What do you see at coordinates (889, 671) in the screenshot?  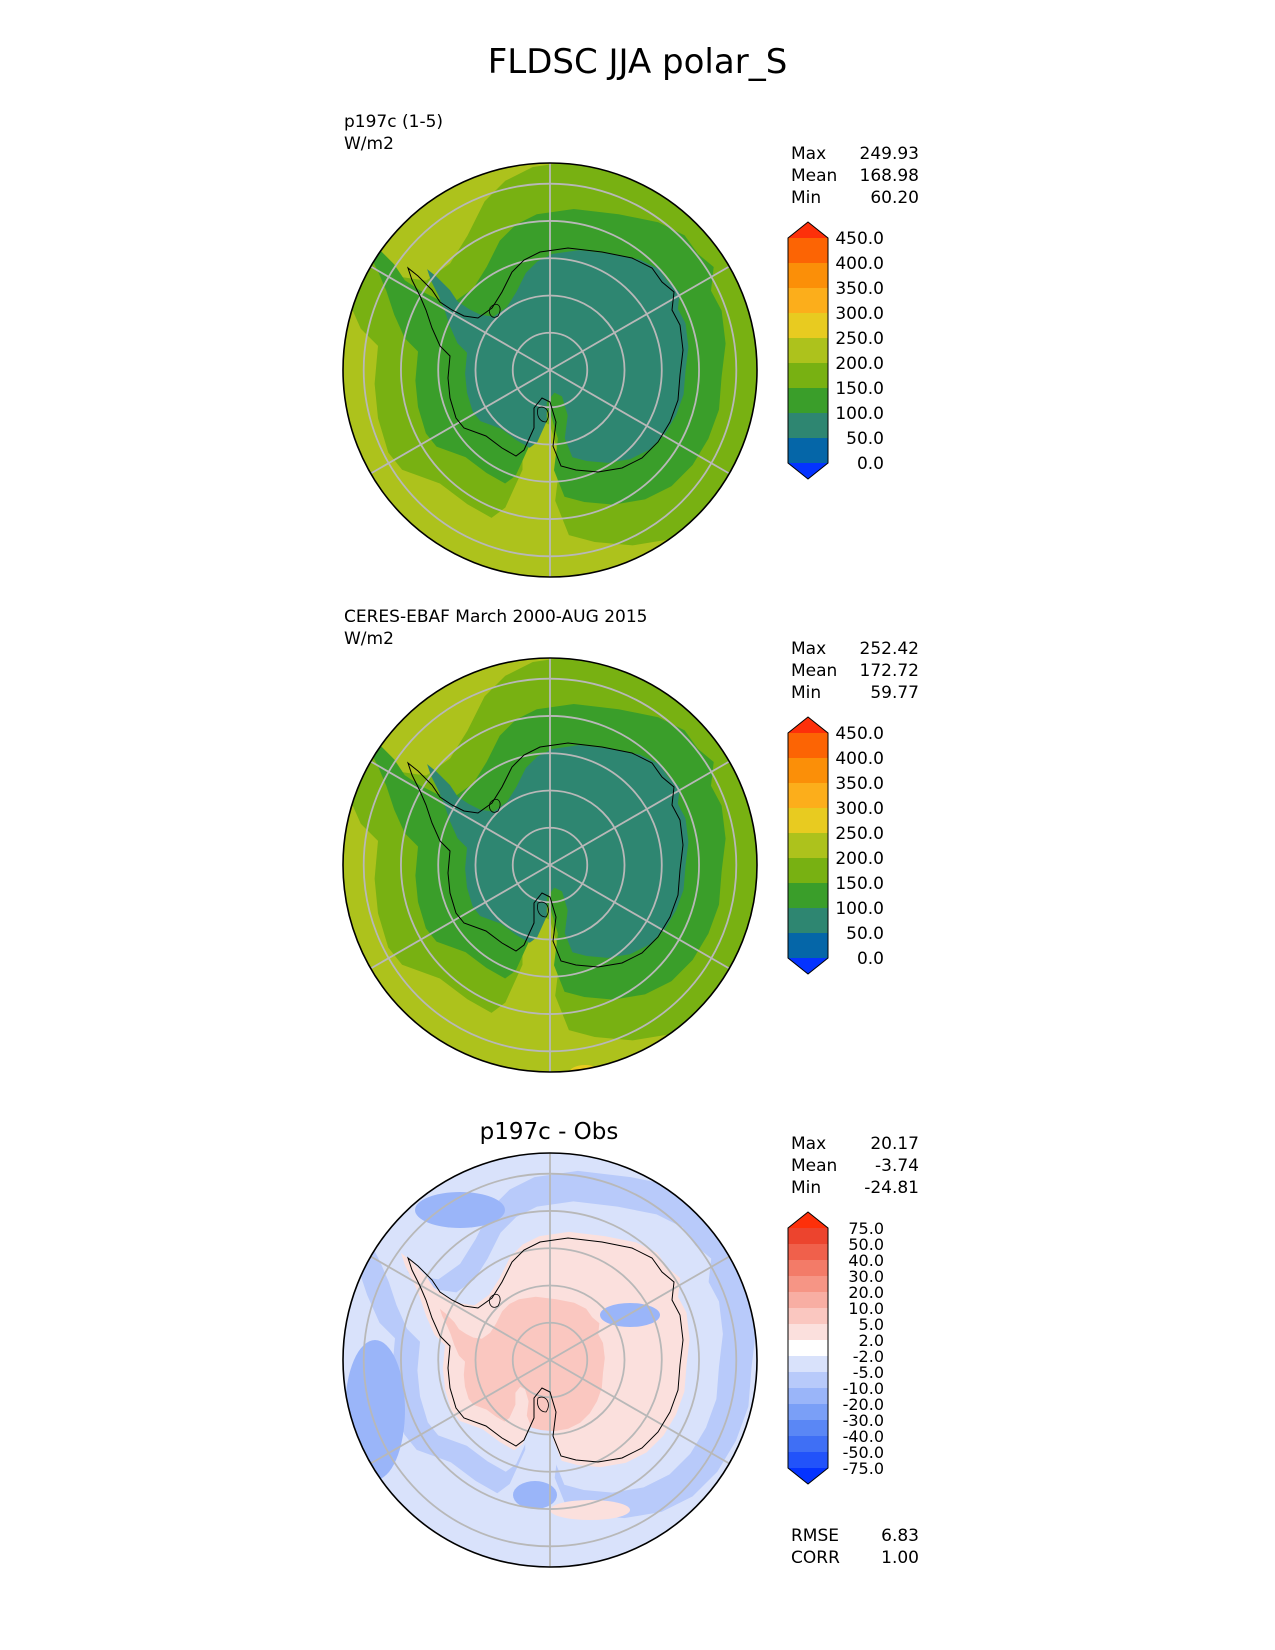 I see `stat-value: 172.72` at bounding box center [889, 671].